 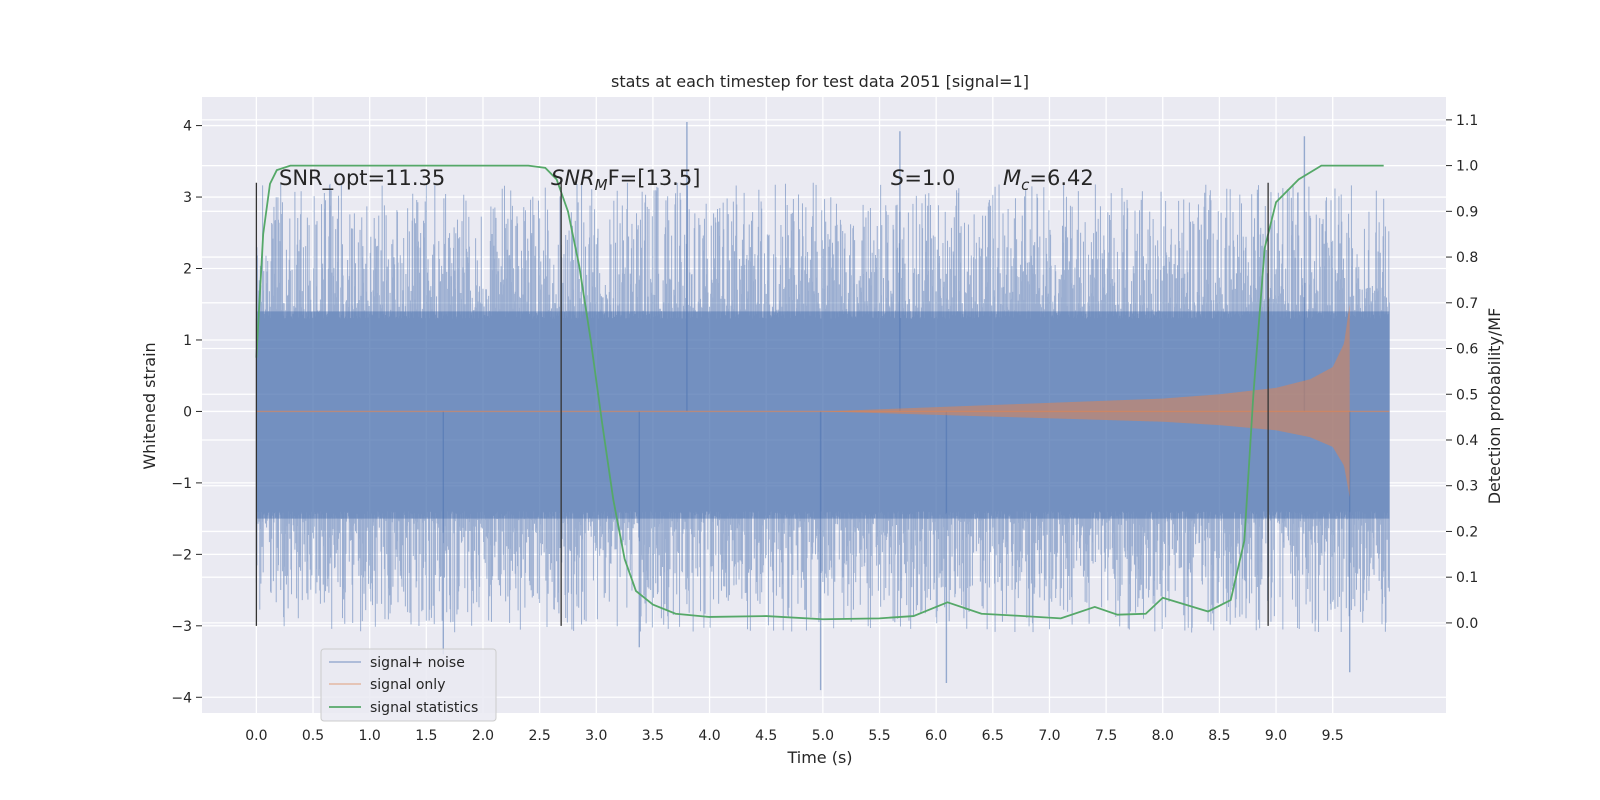 I want to click on x-tick-label: 3.0, so click(x=596, y=736).